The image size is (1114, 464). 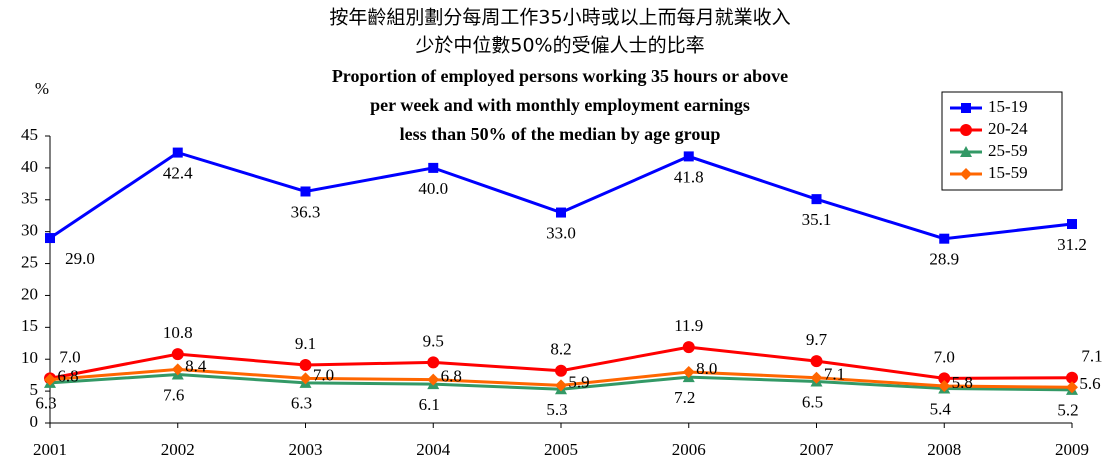 I want to click on legend-label: 20-24, so click(x=1008, y=128).